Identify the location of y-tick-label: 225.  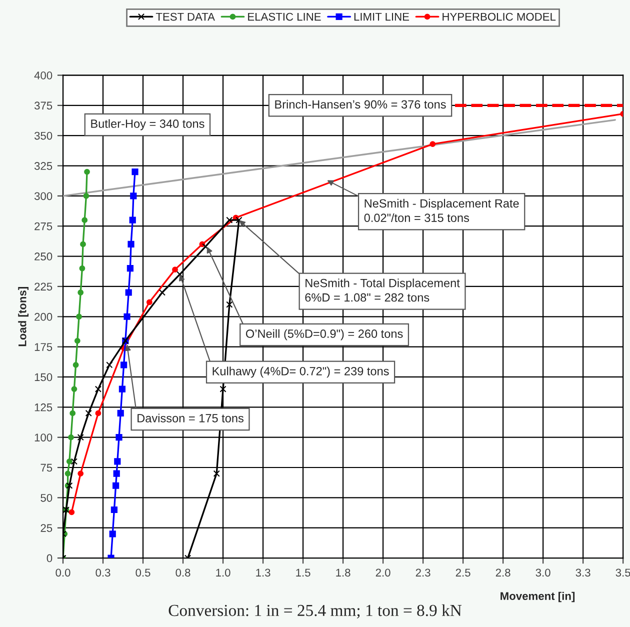
(43, 286).